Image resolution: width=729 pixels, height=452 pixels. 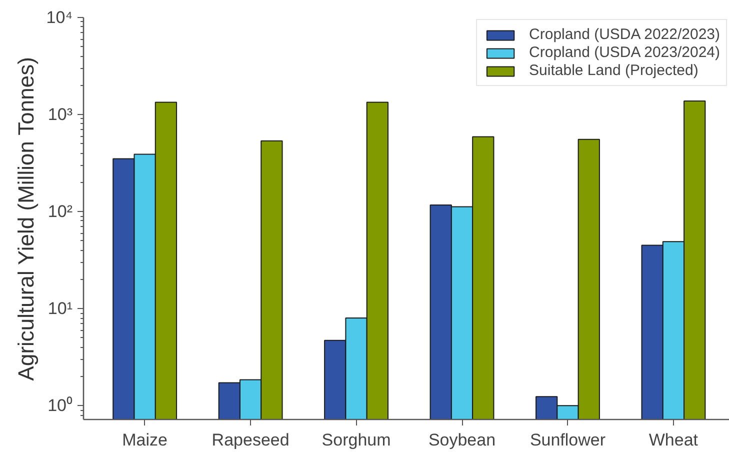 I want to click on legend-label: Cropland (USDA 2022/2023), so click(x=624, y=34).